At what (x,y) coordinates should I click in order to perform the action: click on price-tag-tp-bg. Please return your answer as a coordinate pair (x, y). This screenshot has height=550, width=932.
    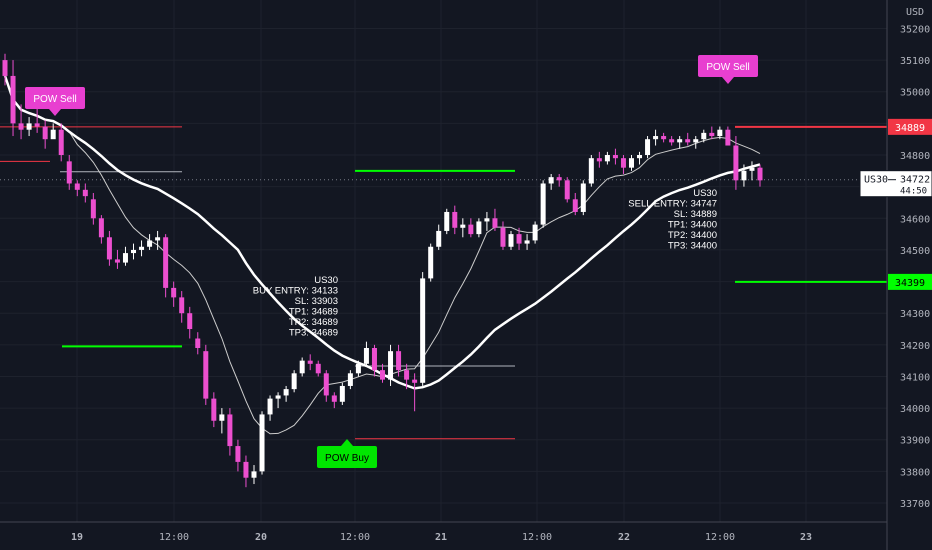
    Looking at the image, I should click on (910, 281).